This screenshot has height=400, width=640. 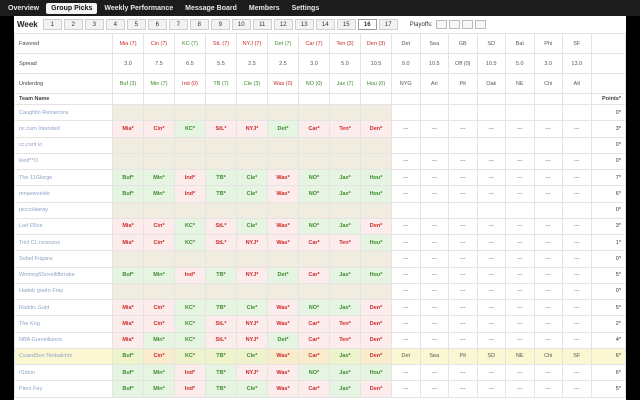 What do you see at coordinates (63, 112) in the screenshot?
I see `team-name-link: Caughlin Retriecons` at bounding box center [63, 112].